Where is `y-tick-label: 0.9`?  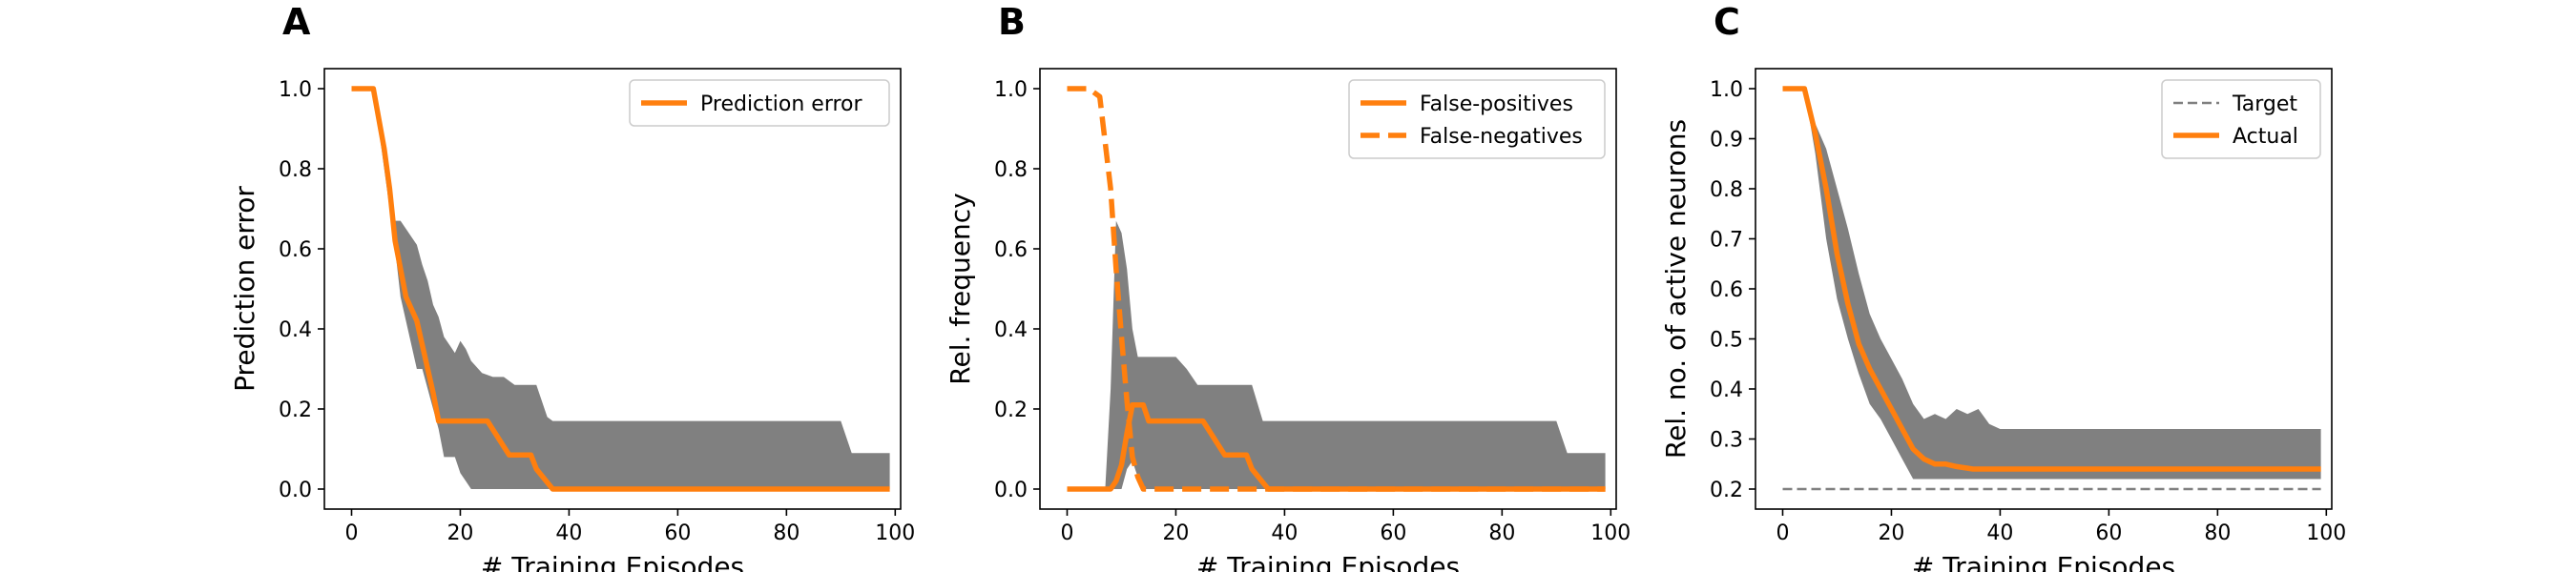 y-tick-label: 0.9 is located at coordinates (1726, 141).